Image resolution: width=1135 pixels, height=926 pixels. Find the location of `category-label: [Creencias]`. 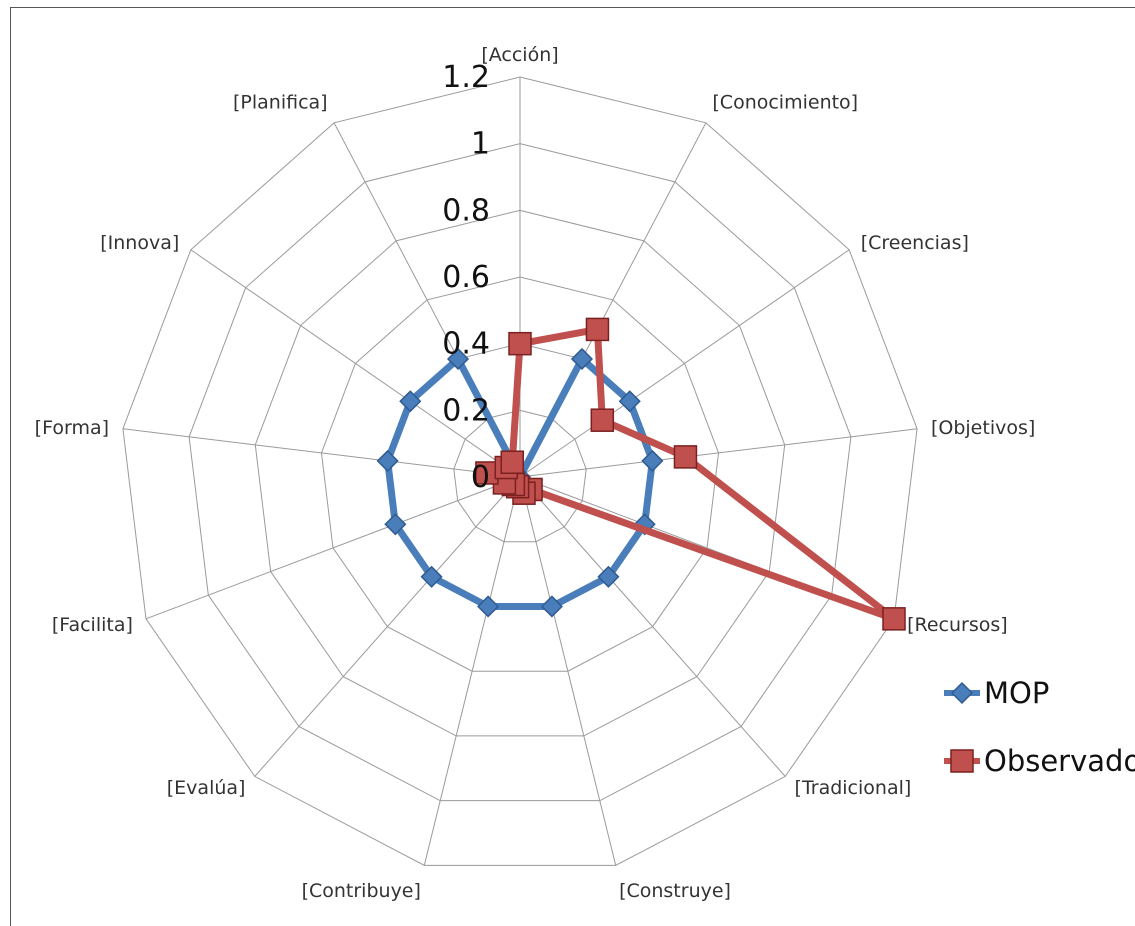

category-label: [Creencias] is located at coordinates (915, 243).